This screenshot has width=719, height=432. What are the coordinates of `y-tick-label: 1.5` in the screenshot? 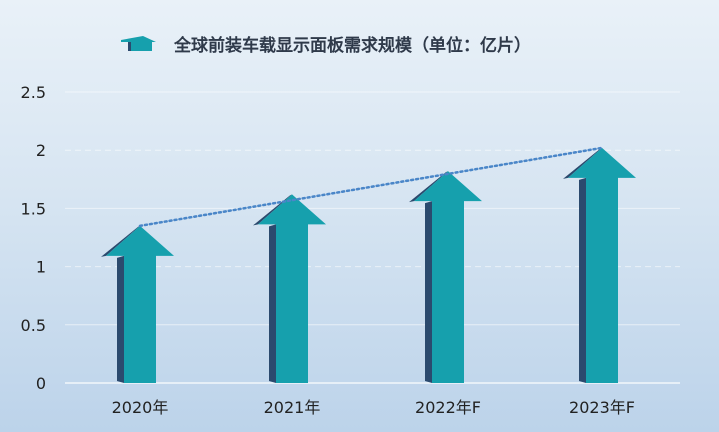 It's located at (33, 208).